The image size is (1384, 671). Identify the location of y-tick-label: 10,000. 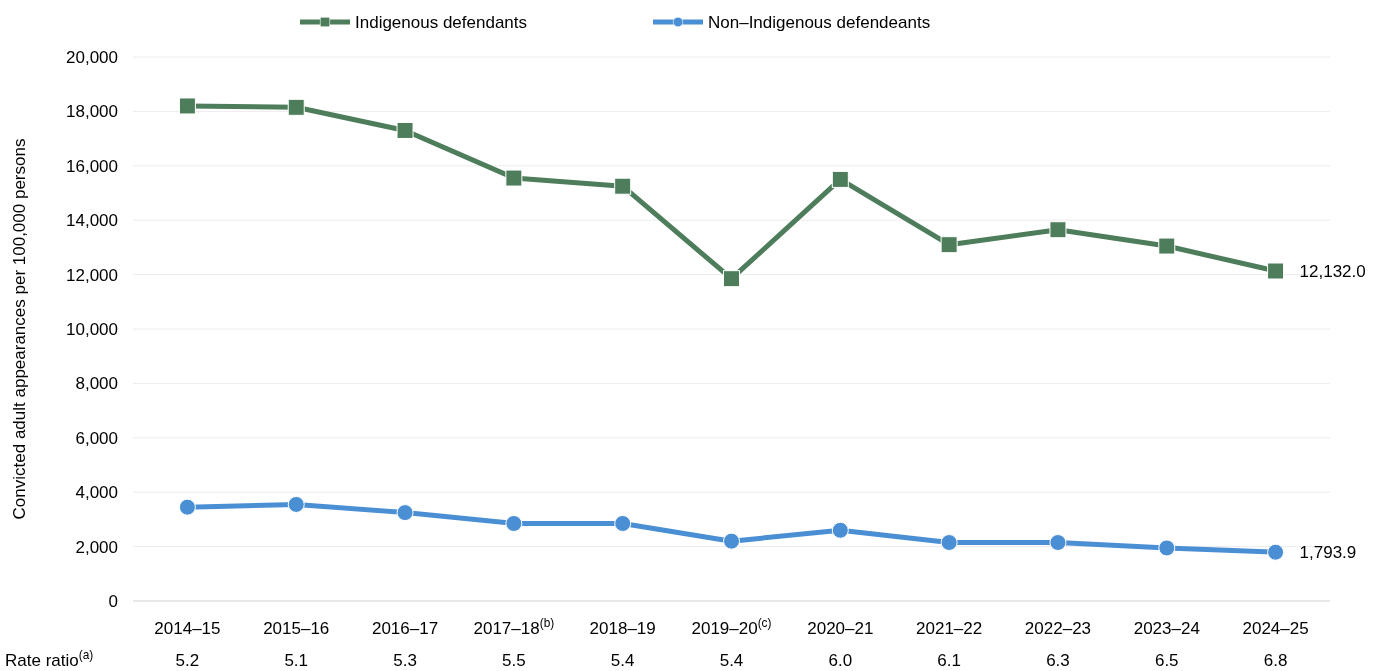
(92, 329).